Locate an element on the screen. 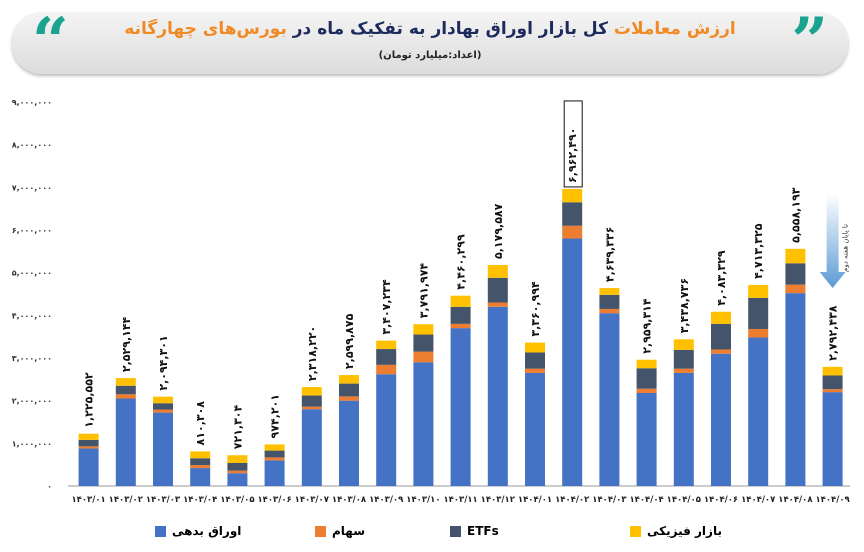 Image resolution: width=864 pixels, height=552 pixels. total-value-label: ۴,۴۶۰,۲۹۹ is located at coordinates (461, 262).